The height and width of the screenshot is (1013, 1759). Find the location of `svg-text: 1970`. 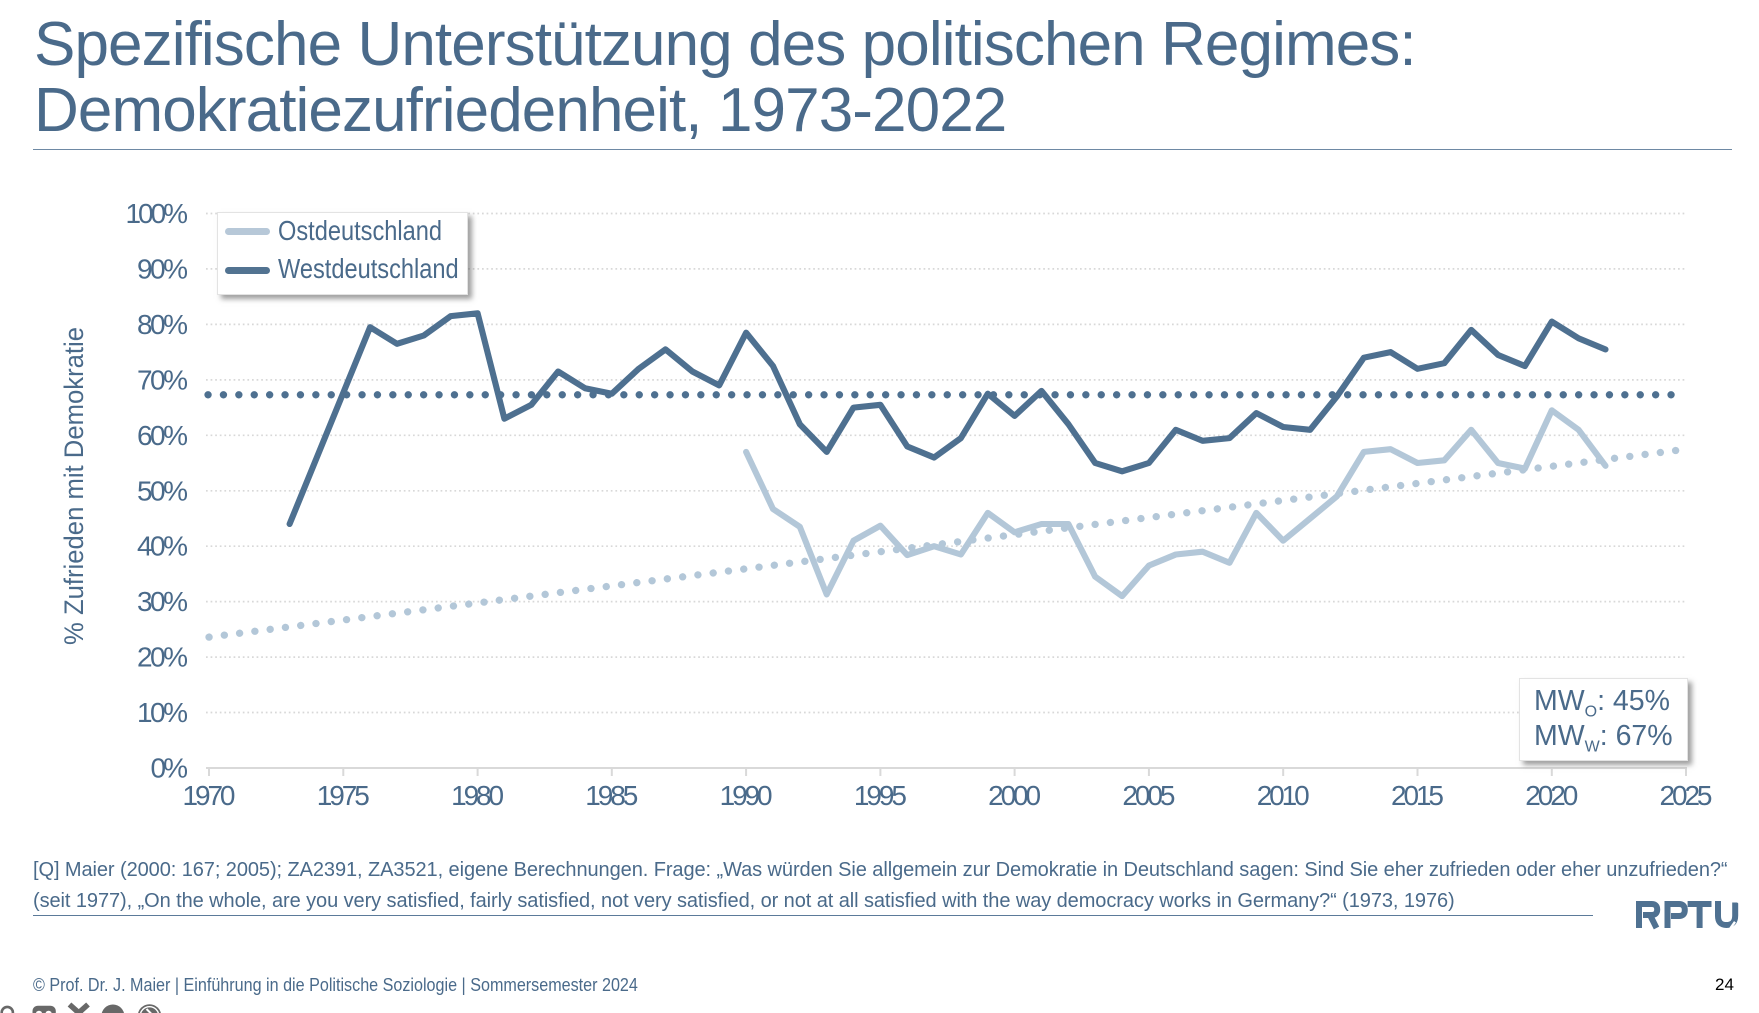

svg-text: 1970 is located at coordinates (209, 795).